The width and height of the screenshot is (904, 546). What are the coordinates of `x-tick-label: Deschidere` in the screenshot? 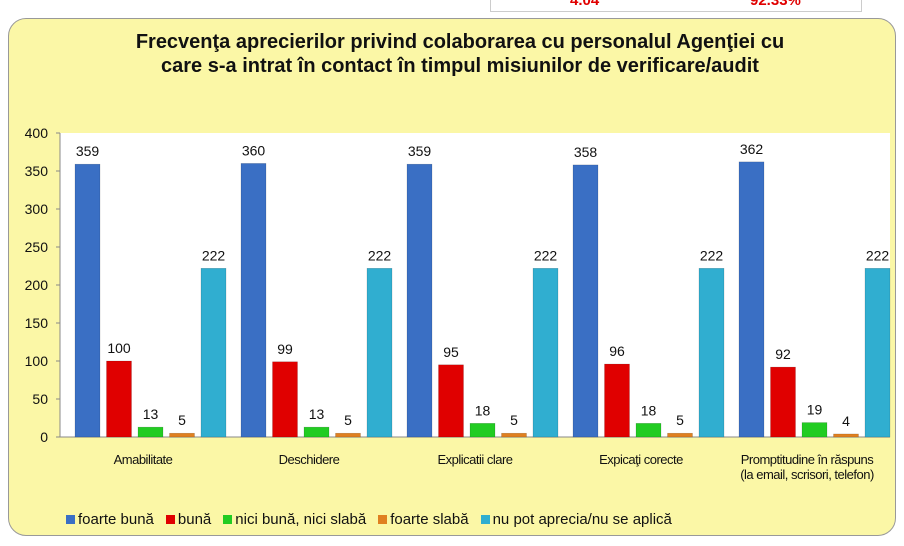 It's located at (309, 459).